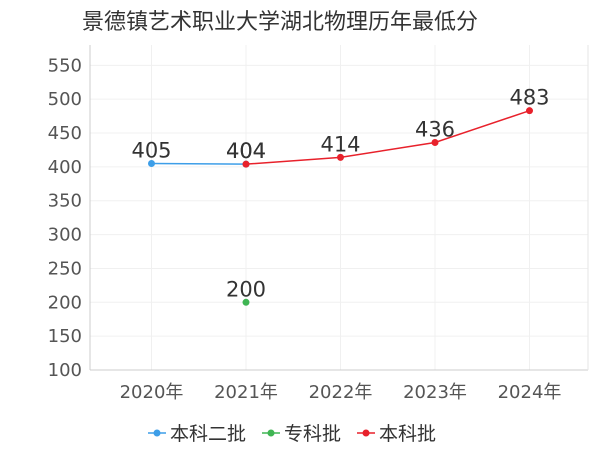  I want to click on y-tick-label: 350, so click(65, 201).